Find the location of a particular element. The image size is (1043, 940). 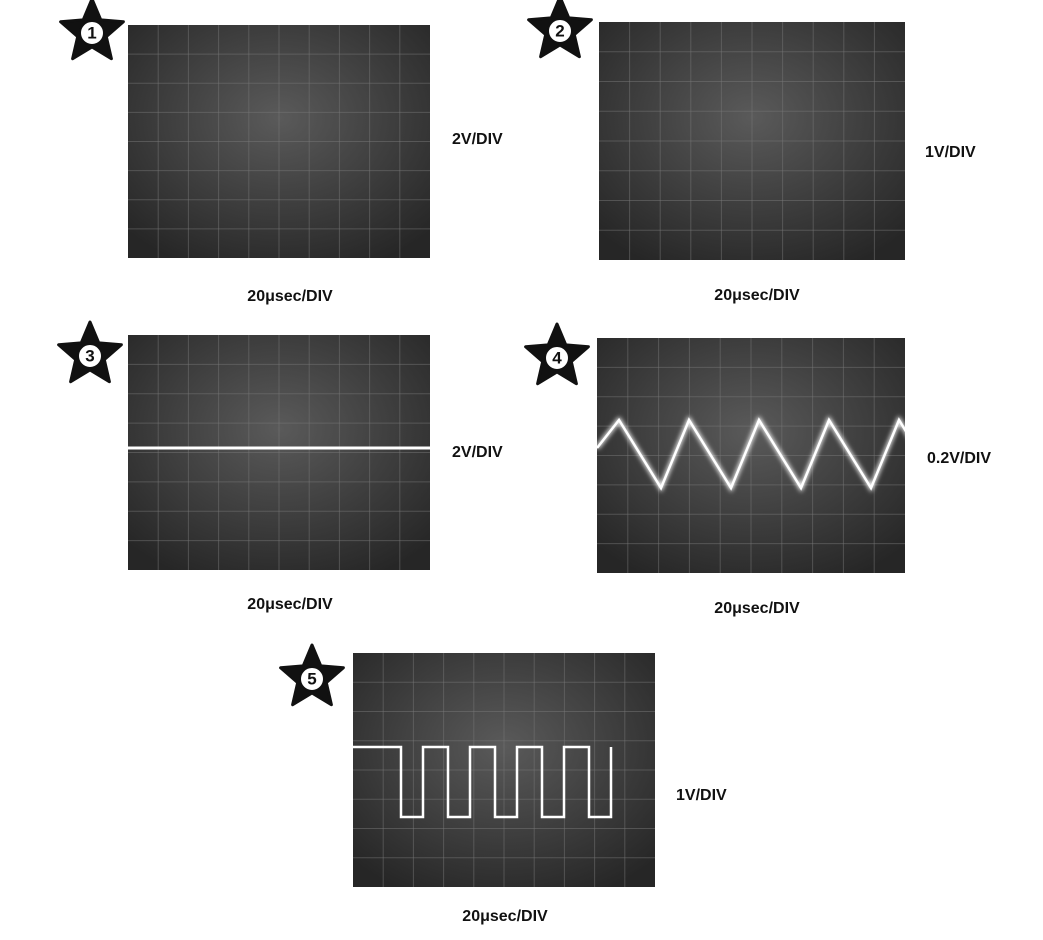

scope-panel: 3 2V/DIV 20μsec/DIV is located at coordinates (280, 466).